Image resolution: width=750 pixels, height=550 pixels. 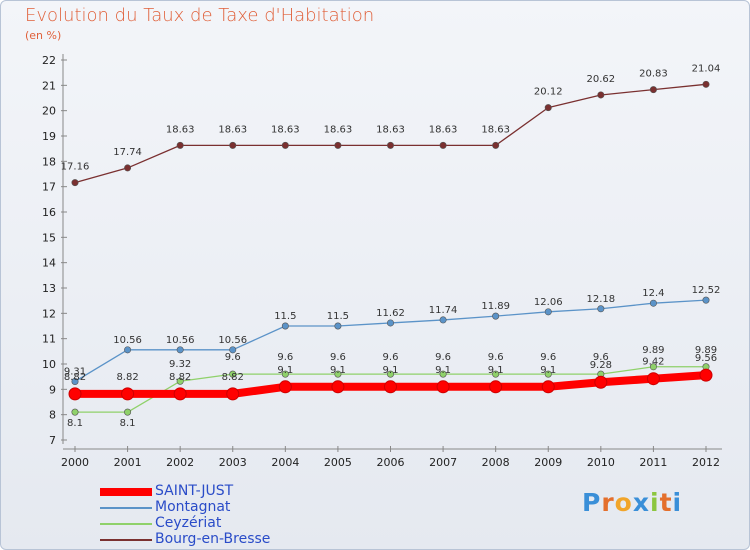 What do you see at coordinates (285, 462) in the screenshot?
I see `x-tick-label: 2004` at bounding box center [285, 462].